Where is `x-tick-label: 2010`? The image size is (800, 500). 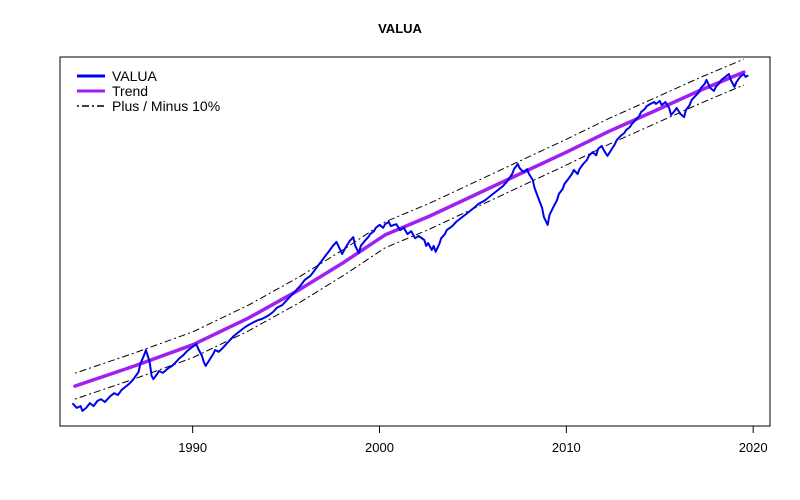
x-tick-label: 2010 is located at coordinates (566, 447).